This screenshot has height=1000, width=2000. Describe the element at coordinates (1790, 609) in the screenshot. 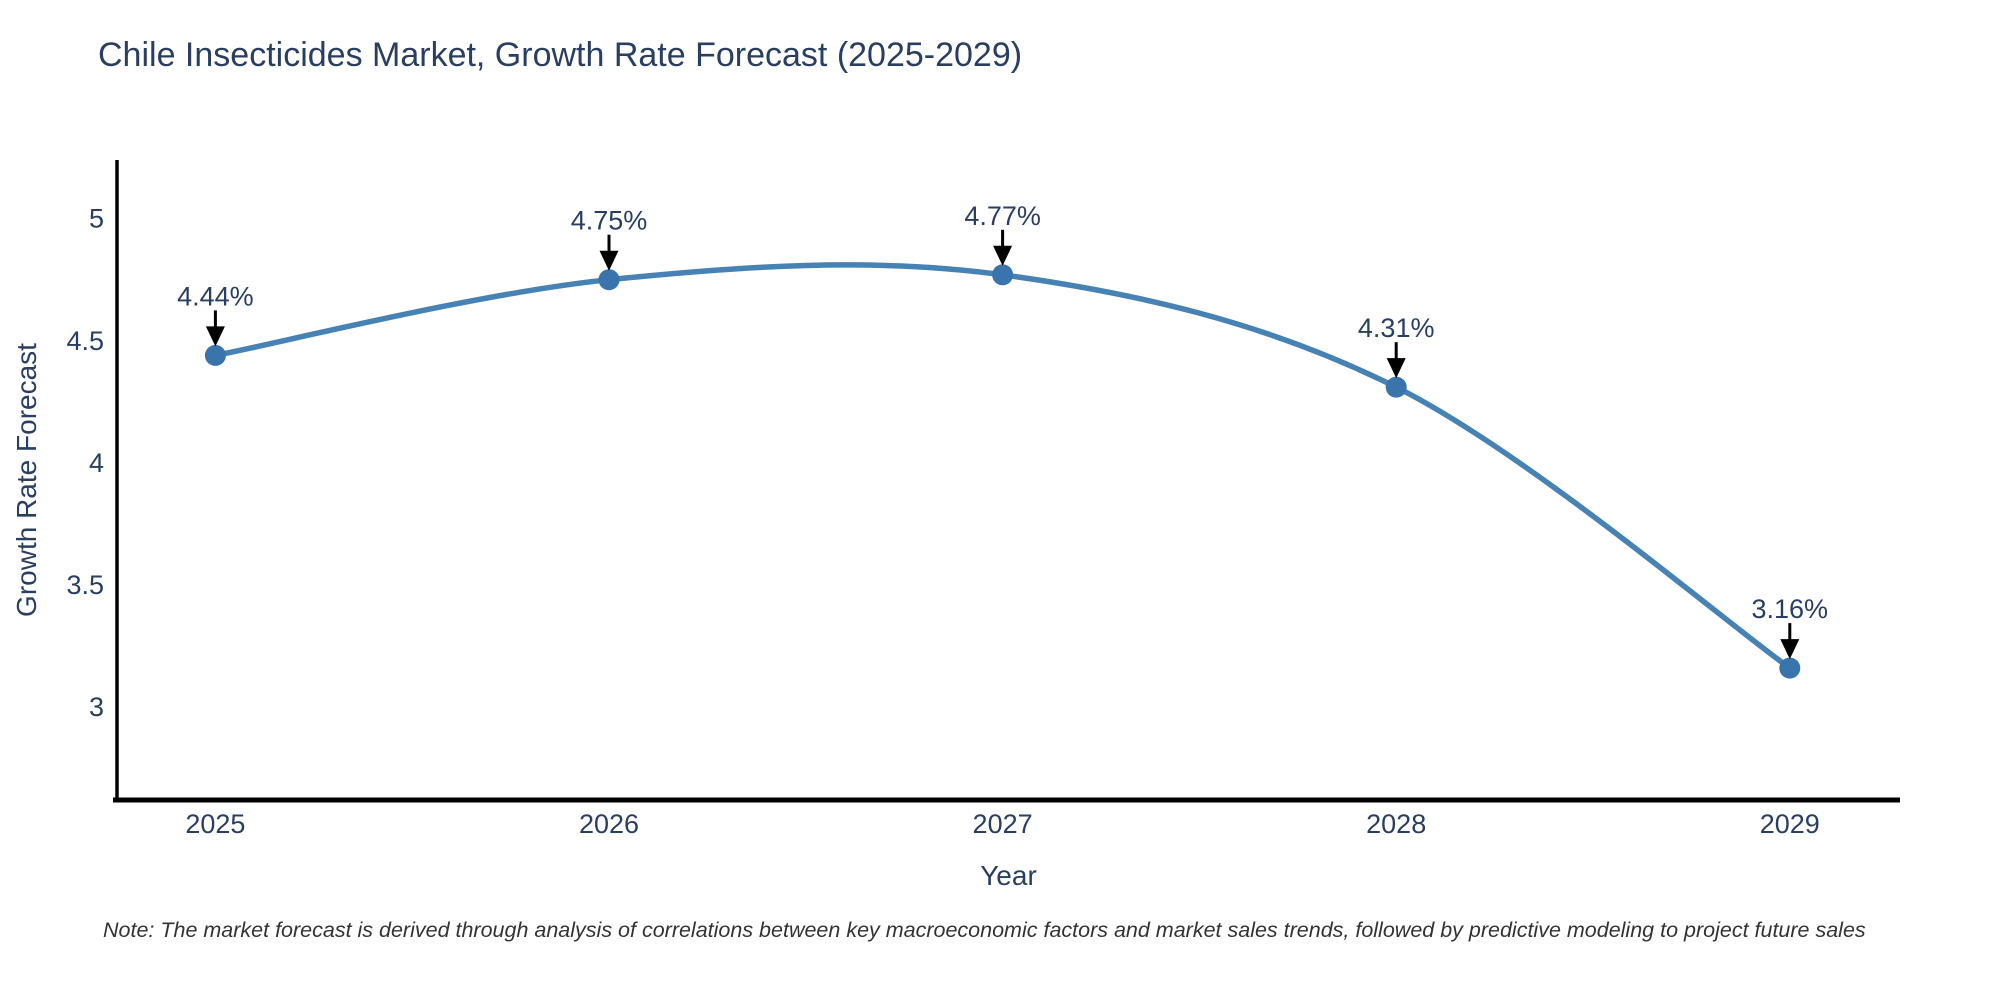

I see `annotation-label: 3.16%` at that location.